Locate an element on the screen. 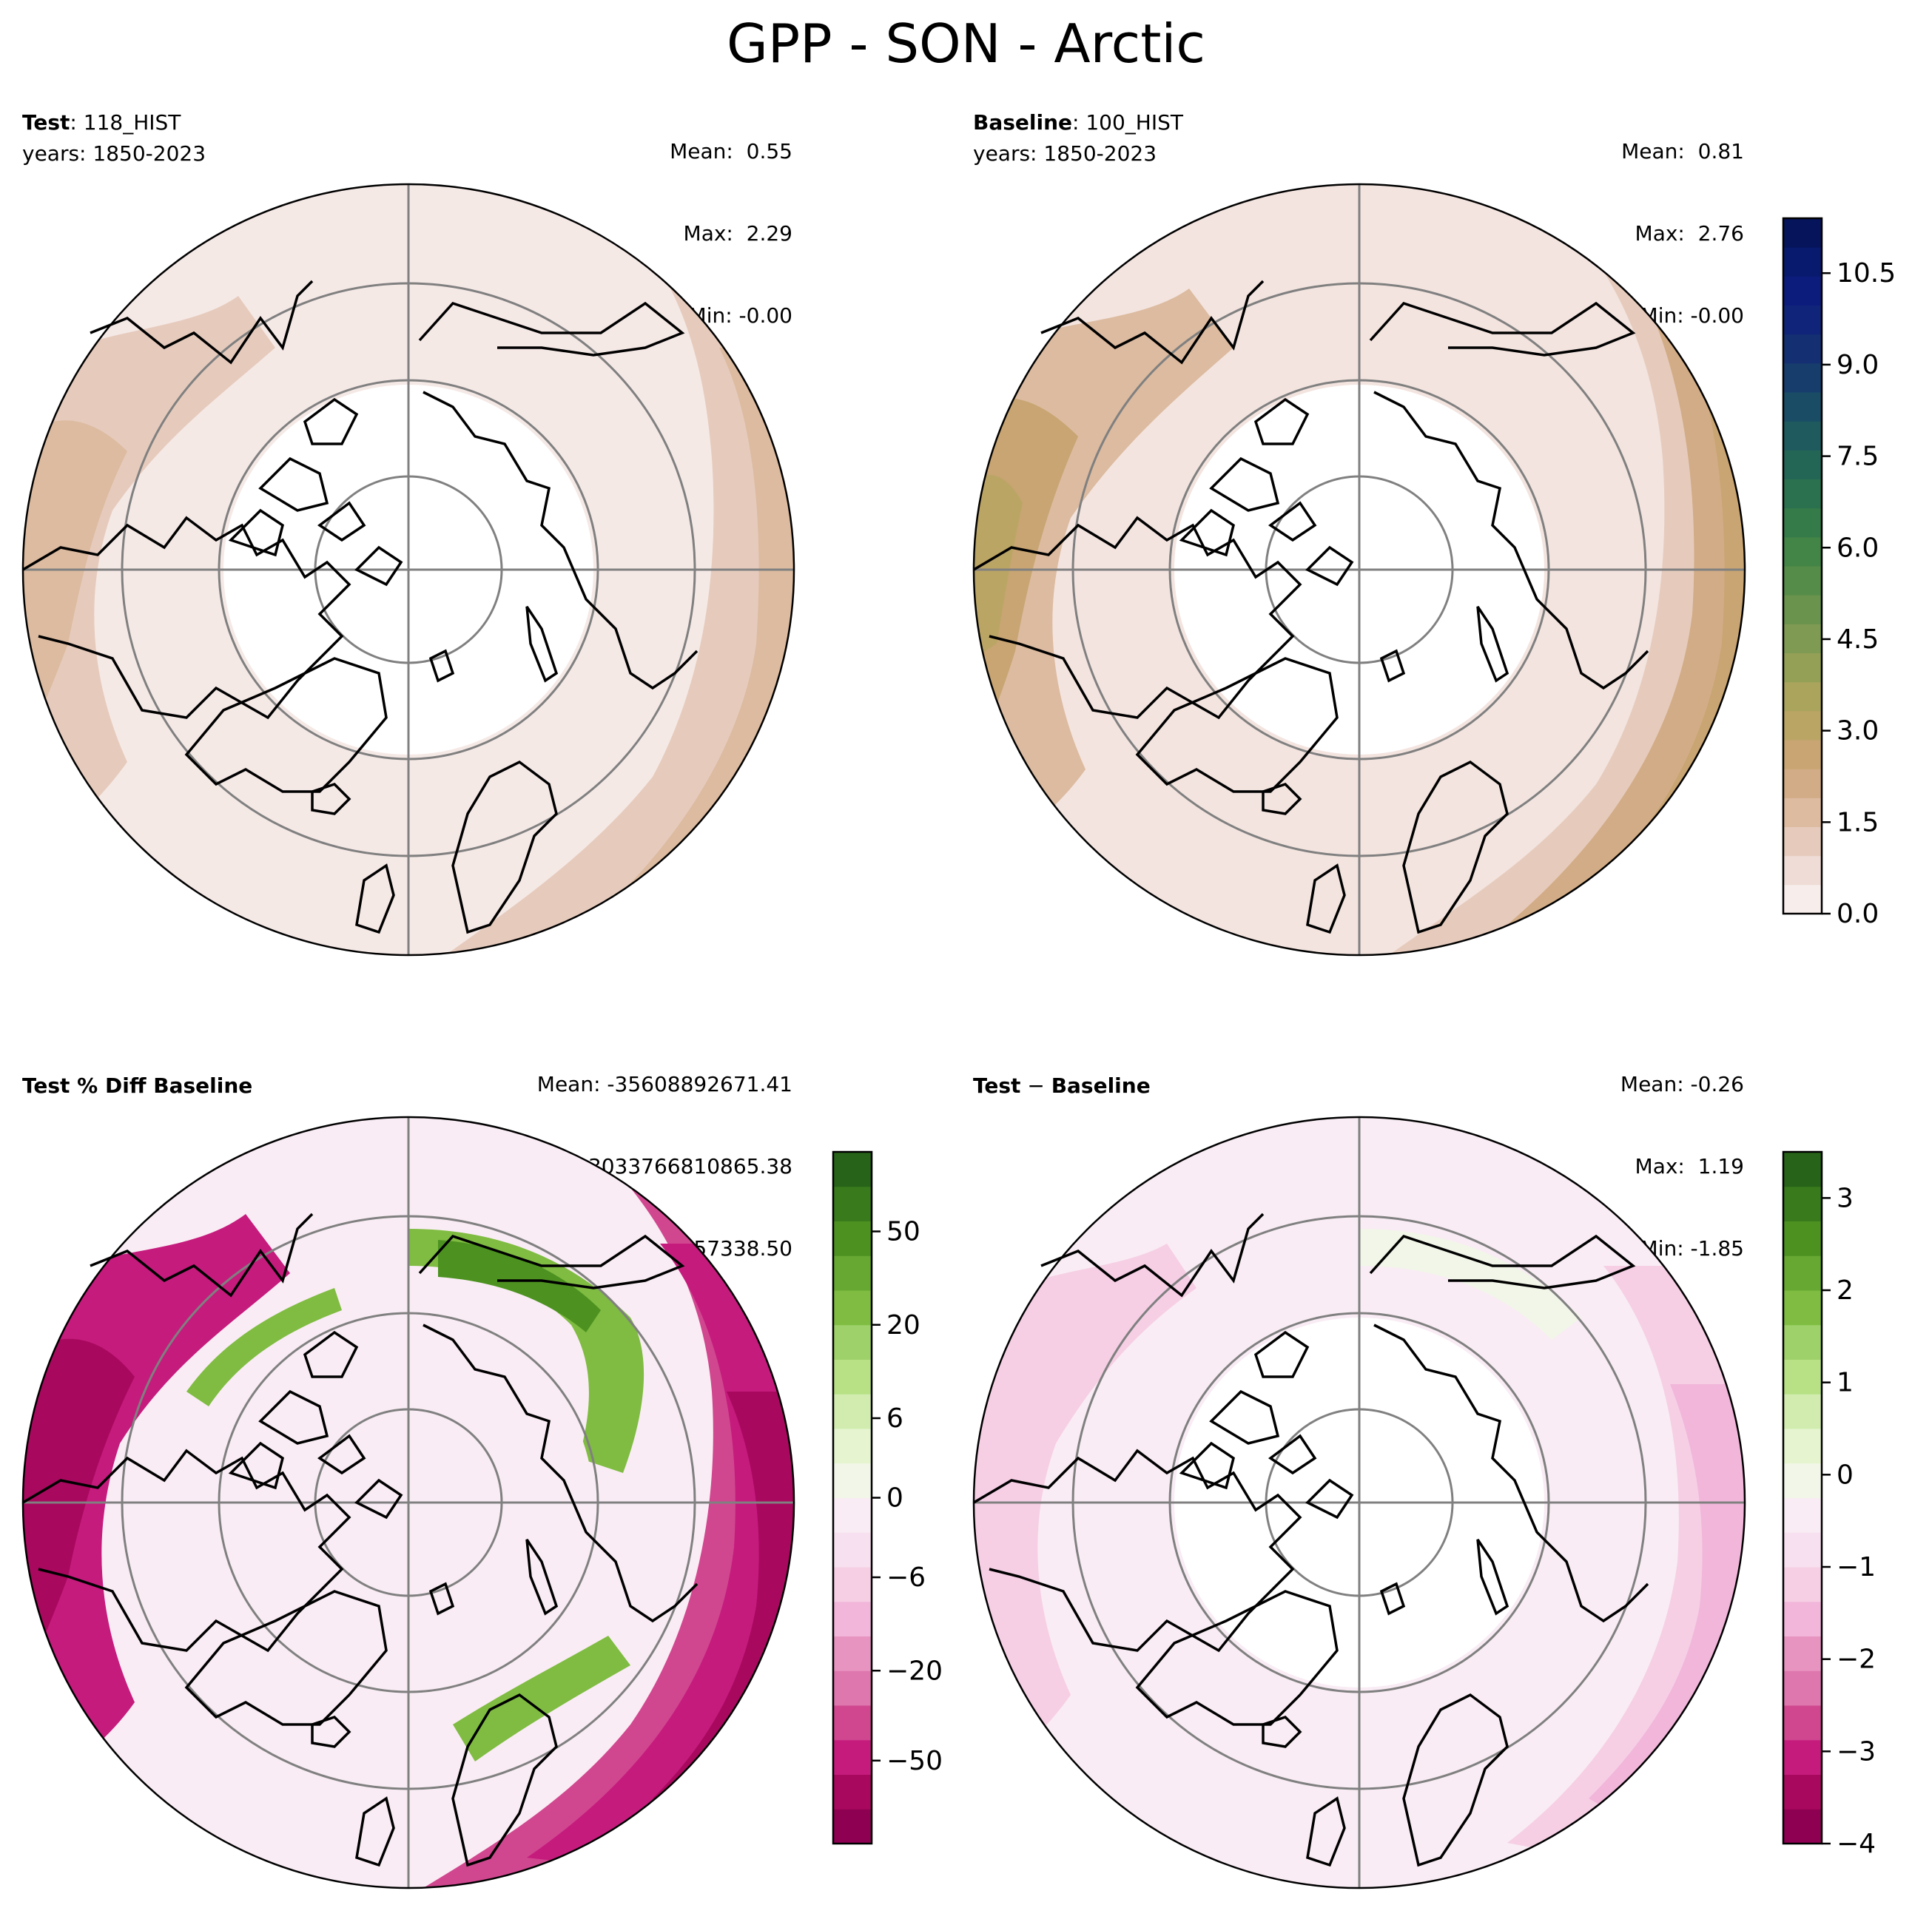  test-max: Max: 2.29 is located at coordinates (737, 233).